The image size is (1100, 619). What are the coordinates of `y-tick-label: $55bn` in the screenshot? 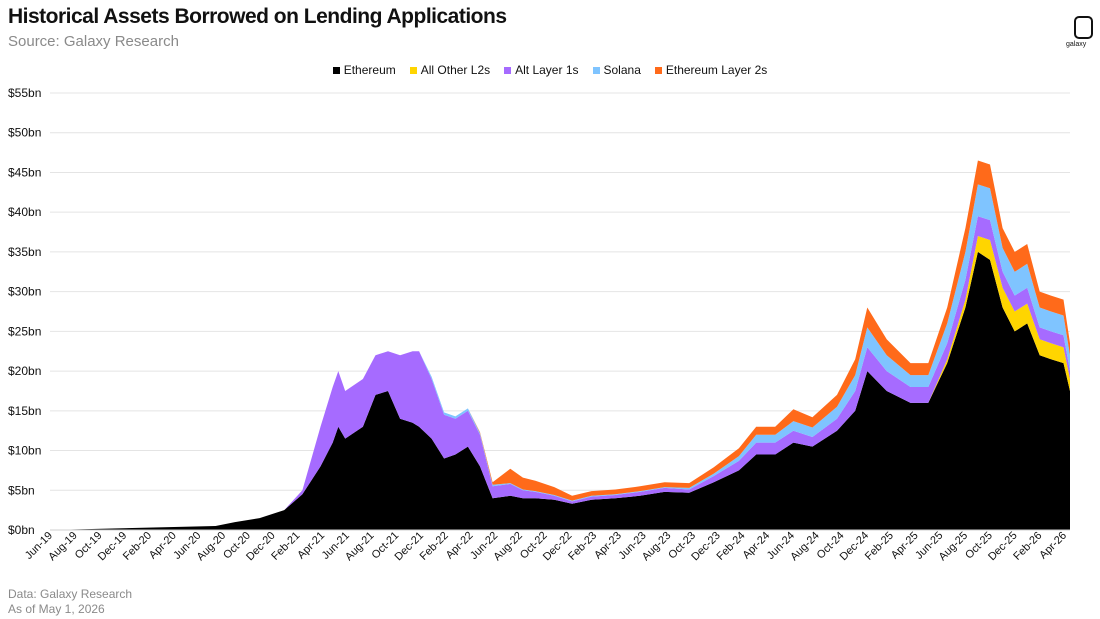 It's located at (24, 93).